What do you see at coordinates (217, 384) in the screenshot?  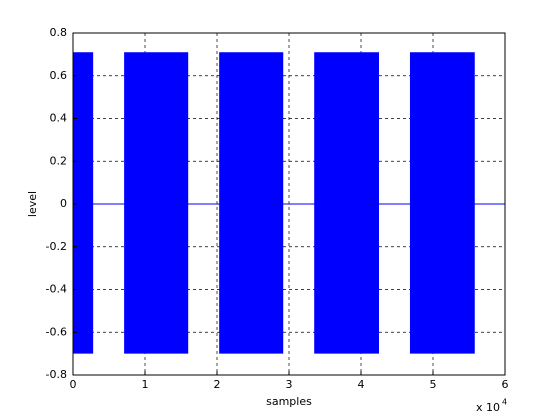 I see `x-tick-label: 2` at bounding box center [217, 384].